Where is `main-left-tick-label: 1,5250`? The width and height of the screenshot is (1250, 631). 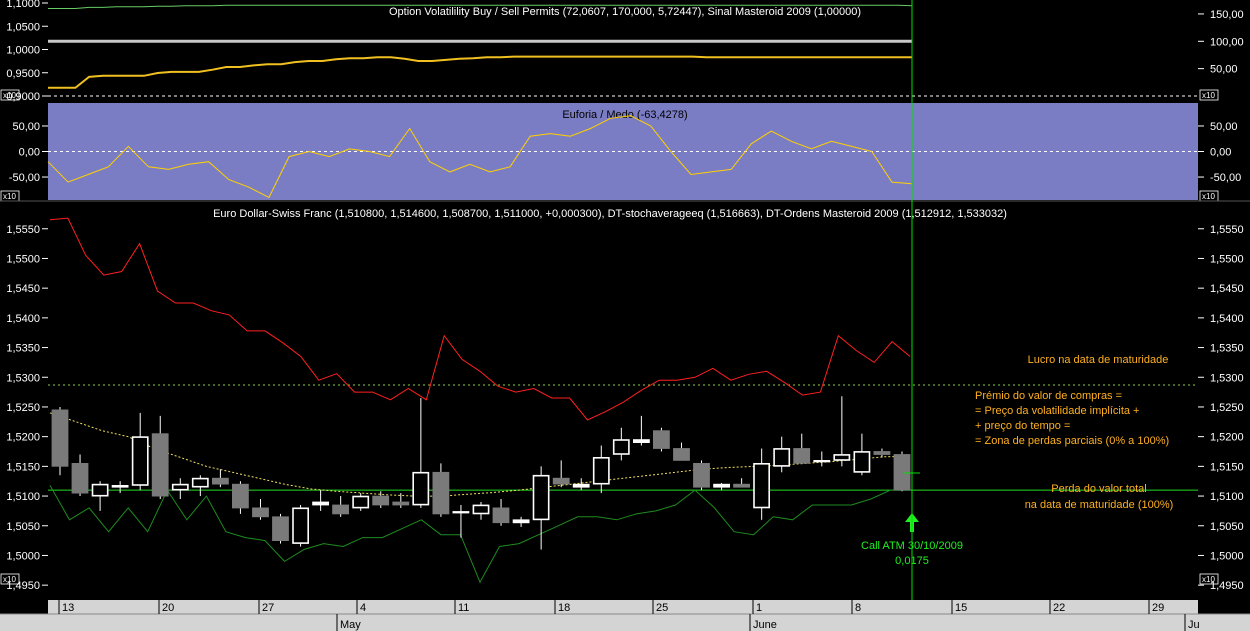
main-left-tick-label: 1,5250 is located at coordinates (23, 408).